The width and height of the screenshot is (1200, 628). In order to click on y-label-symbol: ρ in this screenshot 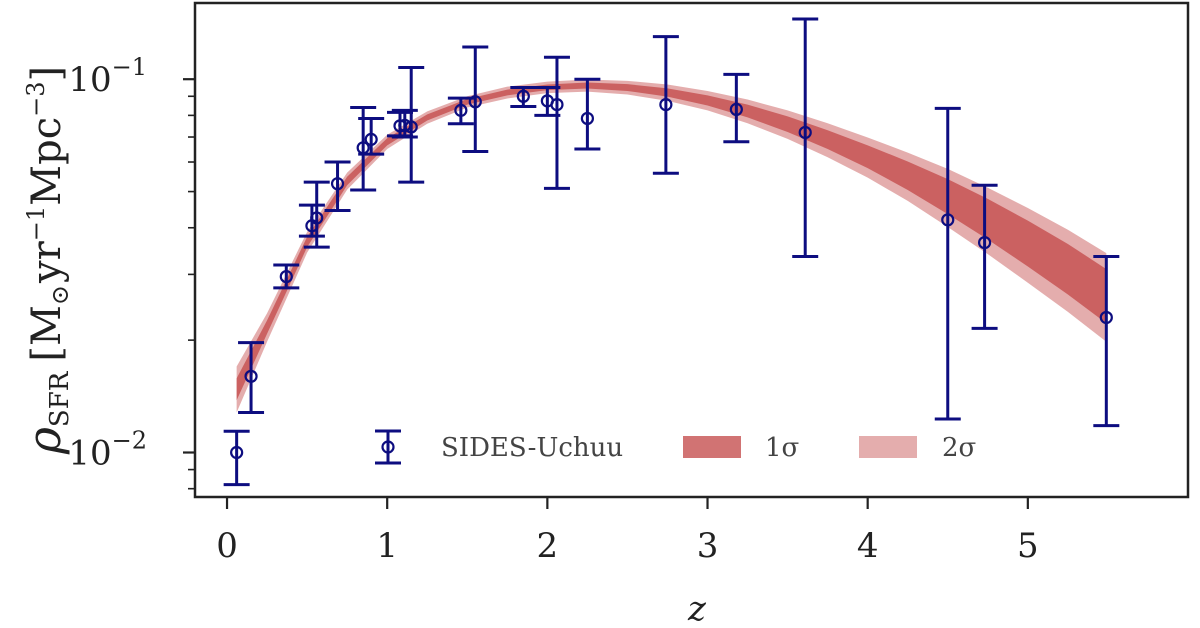, I will do `click(44, 441)`.